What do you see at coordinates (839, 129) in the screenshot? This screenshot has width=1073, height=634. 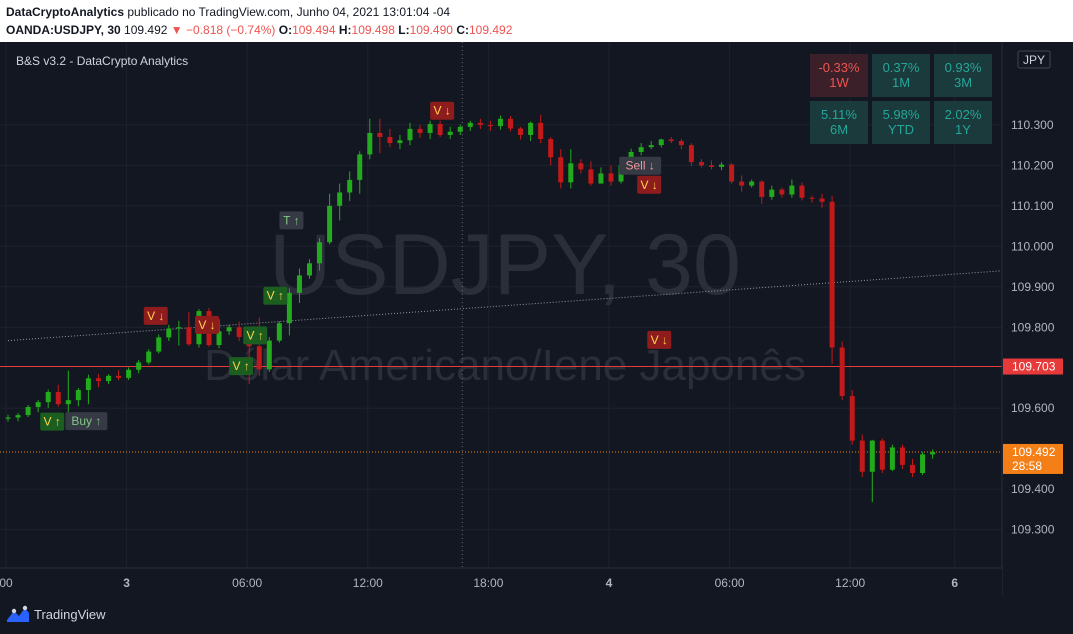 I see `performance-period: 6M` at bounding box center [839, 129].